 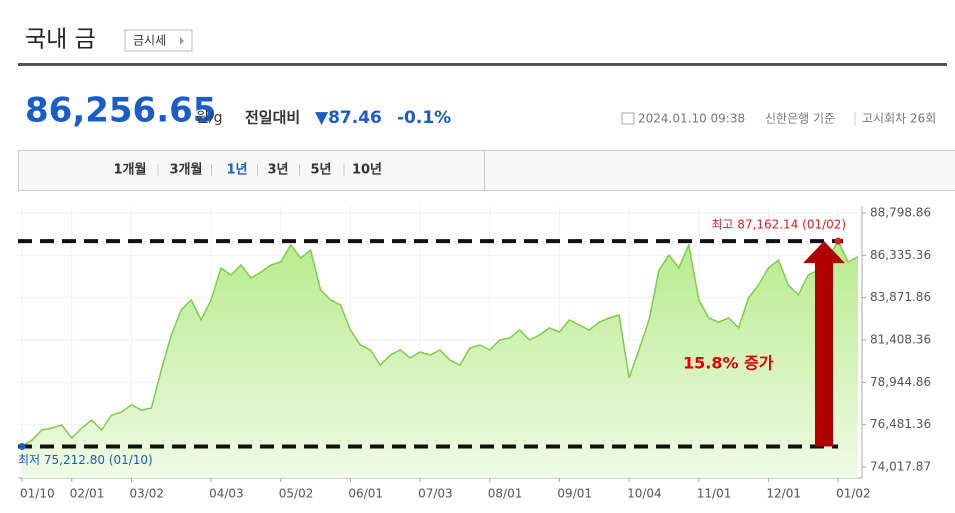 I want to click on change-rate: -0.1%, so click(x=424, y=118).